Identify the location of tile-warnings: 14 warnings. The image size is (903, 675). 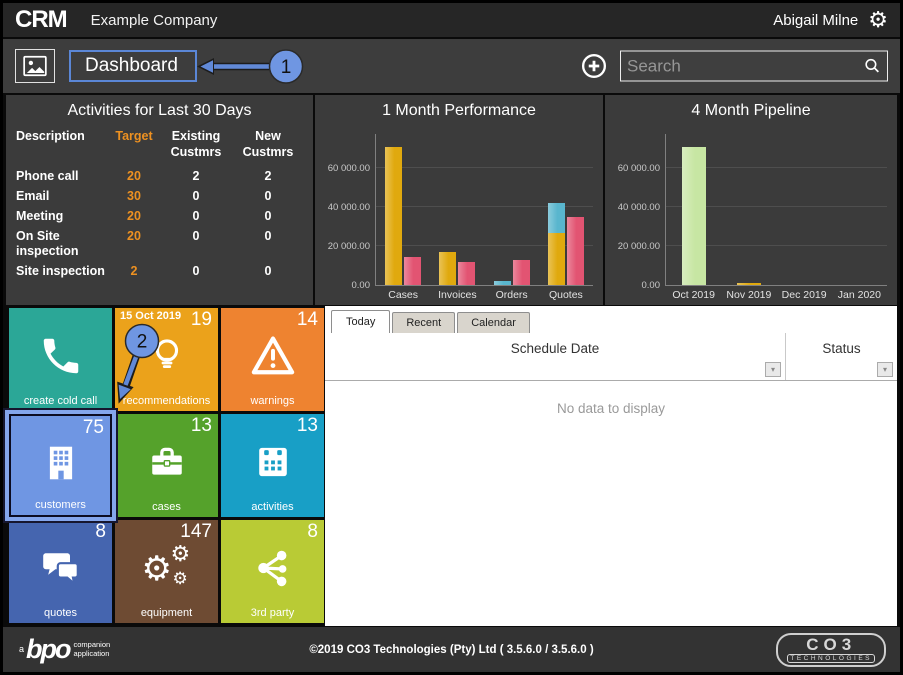
(272, 359).